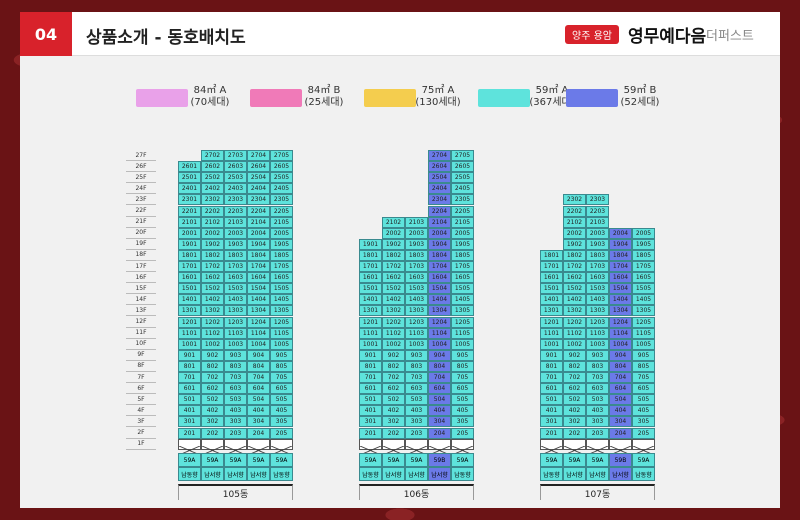 The image size is (800, 520). What do you see at coordinates (141, 255) in the screenshot?
I see `floor-label: 18F` at bounding box center [141, 255].